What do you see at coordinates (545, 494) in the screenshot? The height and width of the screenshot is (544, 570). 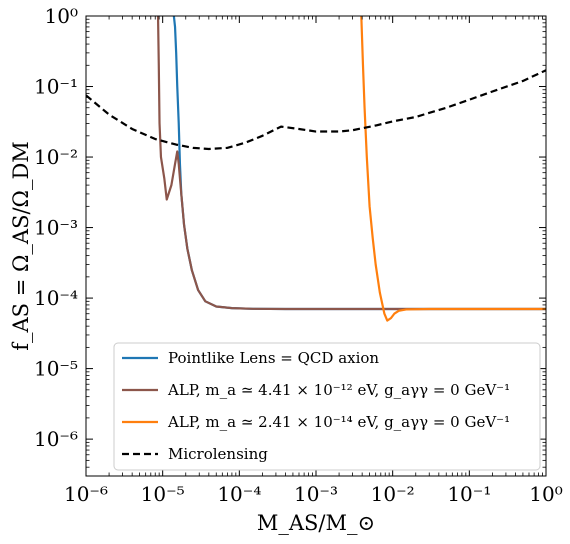 I see `x-tick-label: 10⁰` at bounding box center [545, 494].